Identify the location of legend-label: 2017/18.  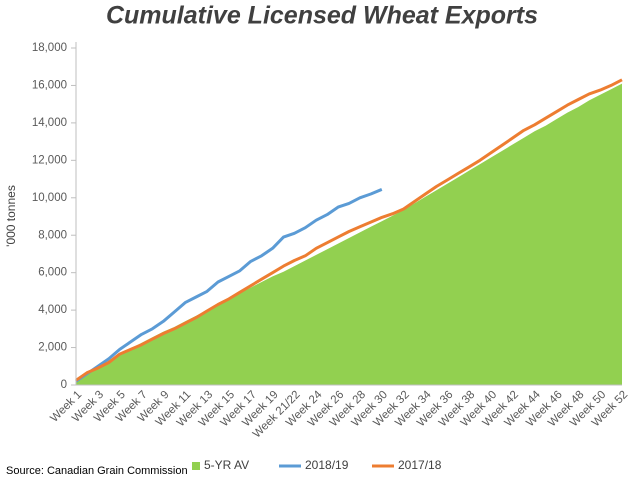
(420, 465).